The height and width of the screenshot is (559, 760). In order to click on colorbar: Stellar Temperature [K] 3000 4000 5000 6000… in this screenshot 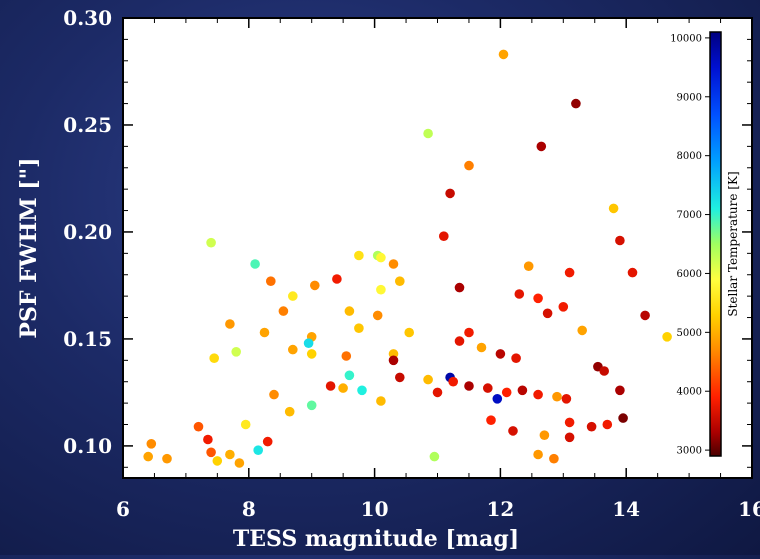, I will do `click(705, 244)`.